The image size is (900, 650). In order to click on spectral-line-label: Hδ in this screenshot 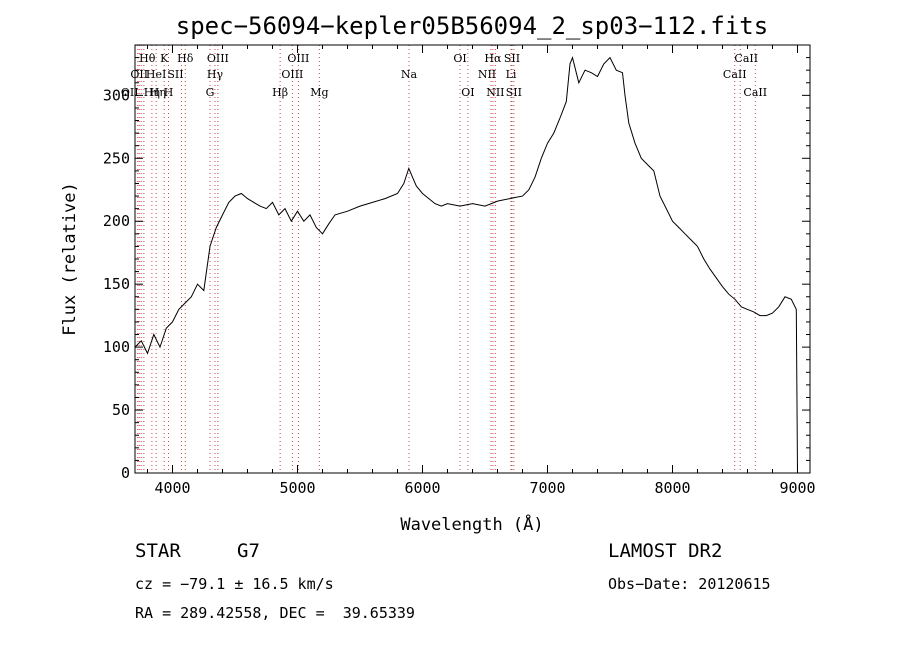, I will do `click(185, 58)`.